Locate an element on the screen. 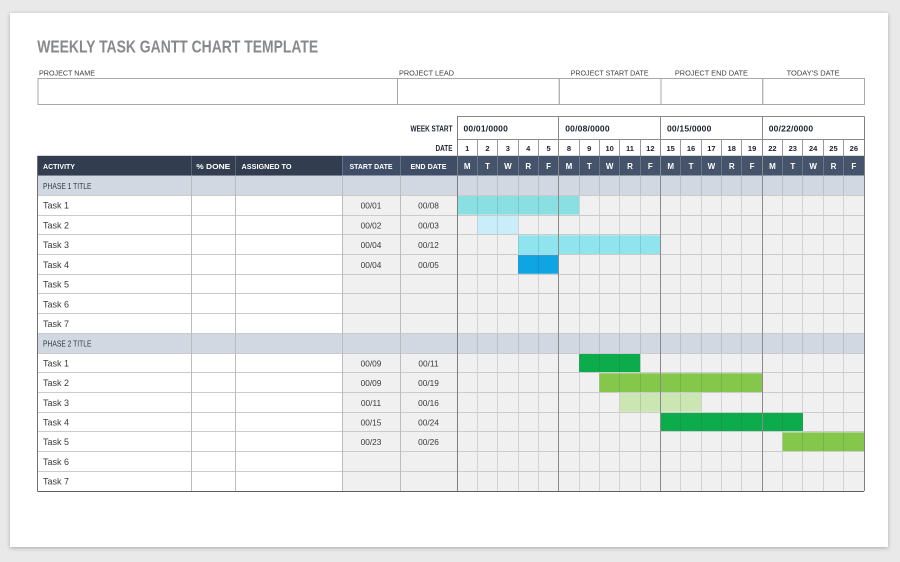 The image size is (900, 562). svg-text: PROJECT LEAD is located at coordinates (427, 73).